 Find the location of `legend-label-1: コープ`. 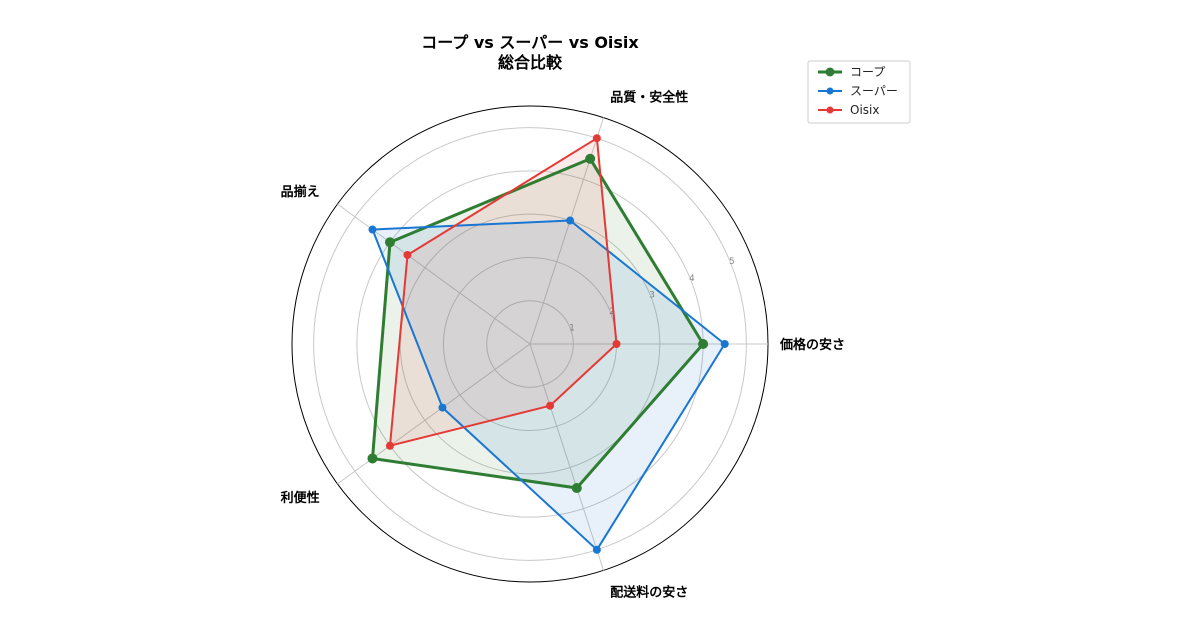

legend-label-1: コープ is located at coordinates (867, 72).